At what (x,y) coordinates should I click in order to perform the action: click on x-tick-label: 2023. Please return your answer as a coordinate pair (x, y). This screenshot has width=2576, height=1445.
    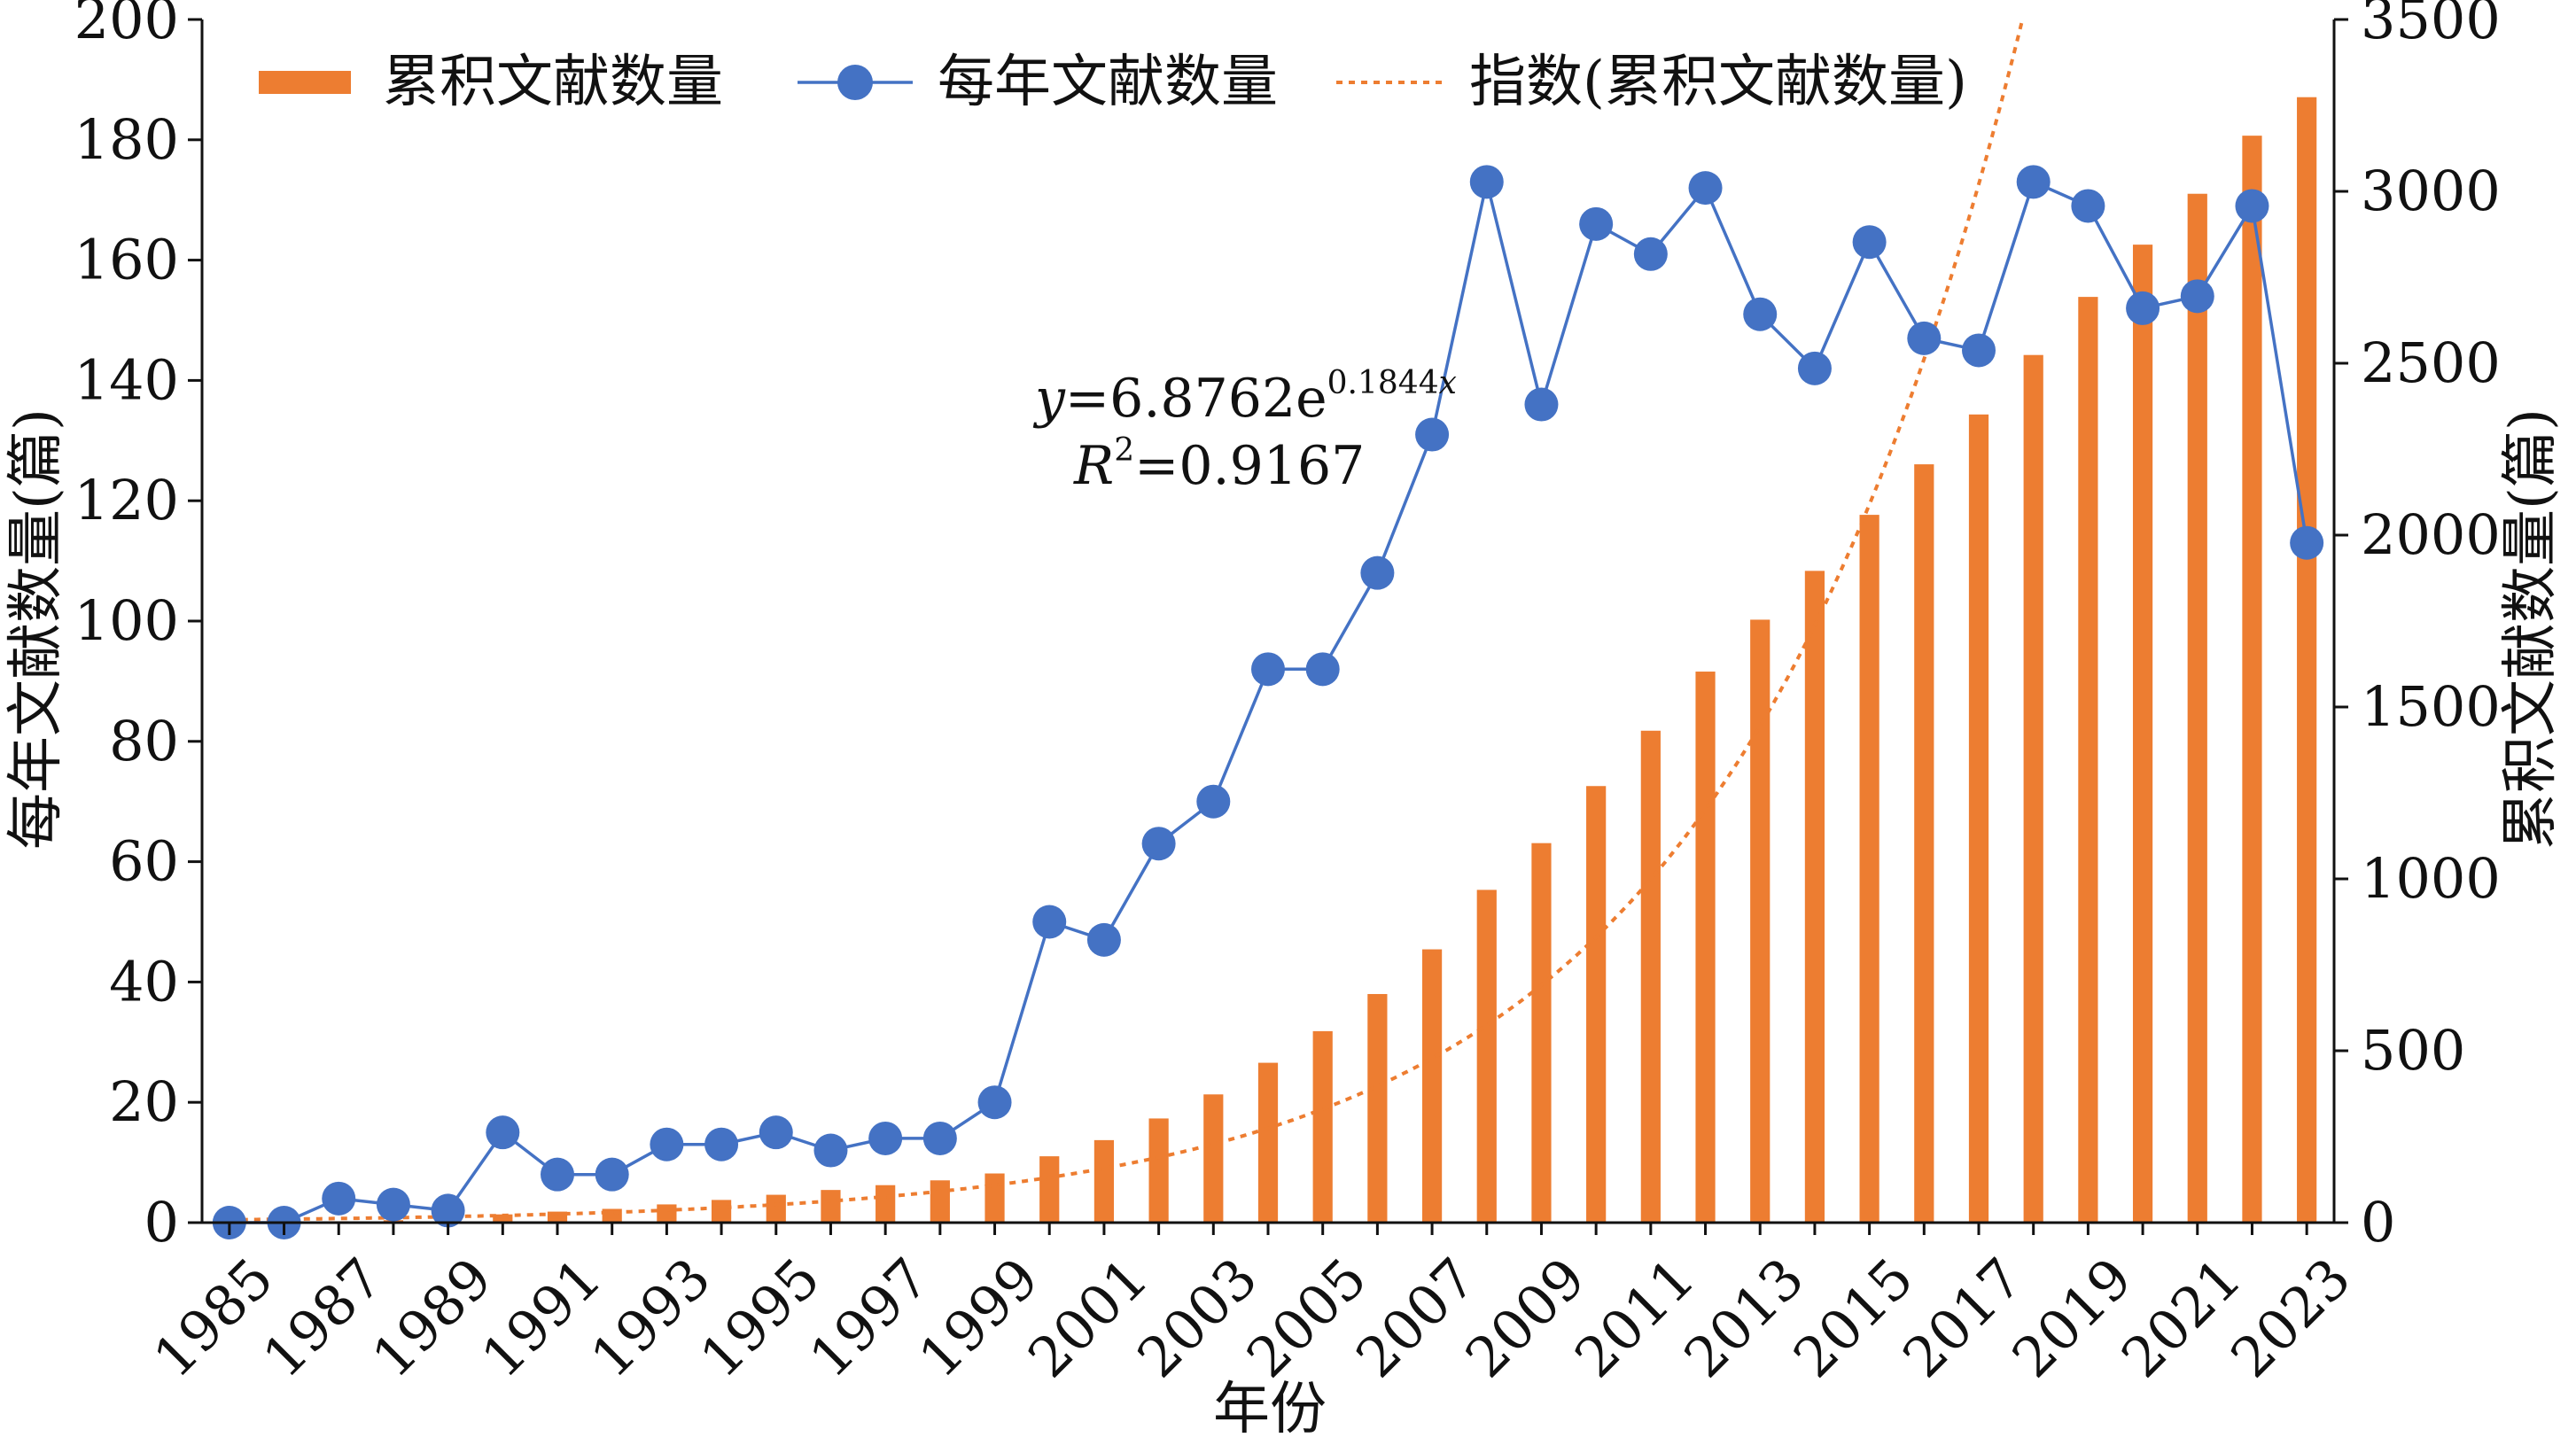
    Looking at the image, I should click on (2290, 1318).